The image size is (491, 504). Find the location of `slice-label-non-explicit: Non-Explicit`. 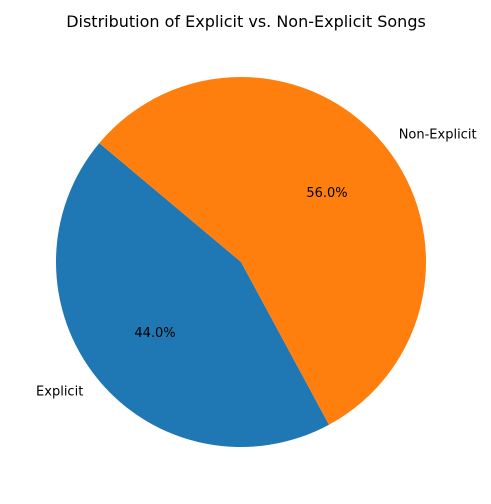

slice-label-non-explicit: Non-Explicit is located at coordinates (438, 134).